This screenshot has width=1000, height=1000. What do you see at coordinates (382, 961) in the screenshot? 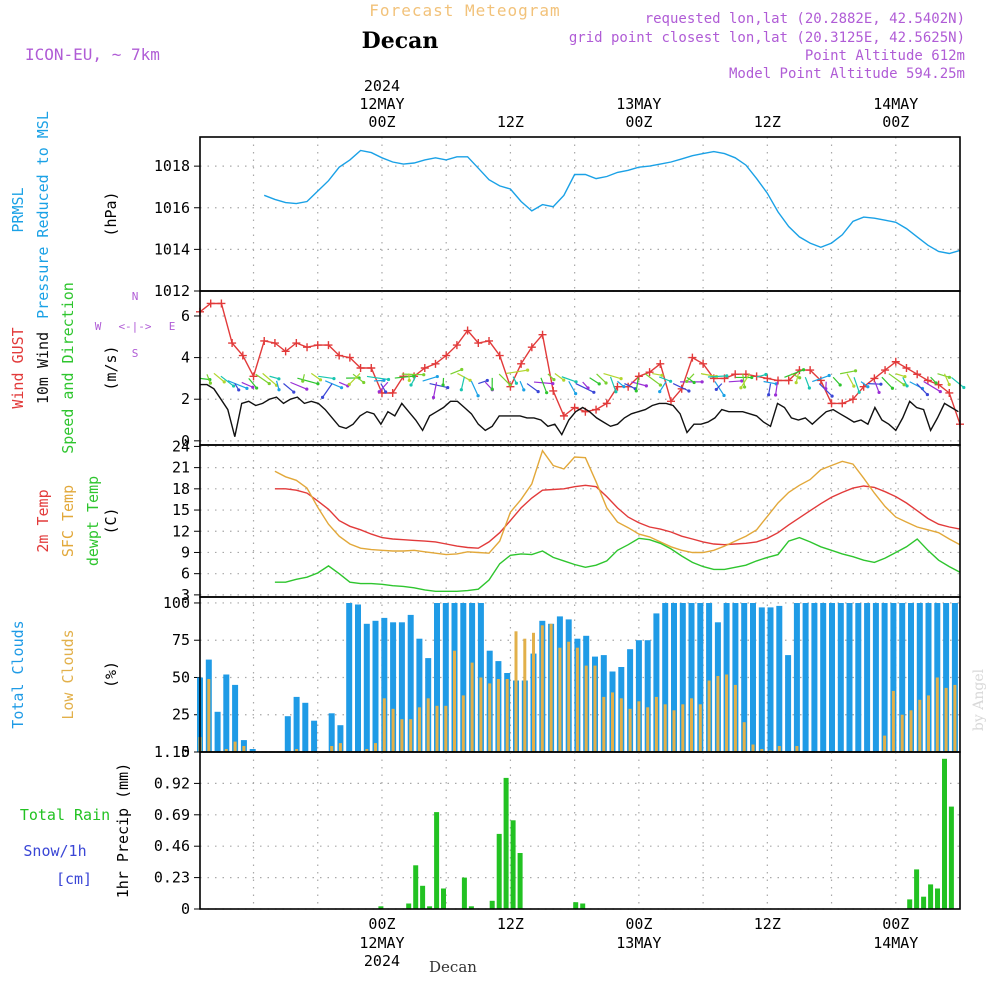
I see `bottom-year-label: 2024` at bounding box center [382, 961].